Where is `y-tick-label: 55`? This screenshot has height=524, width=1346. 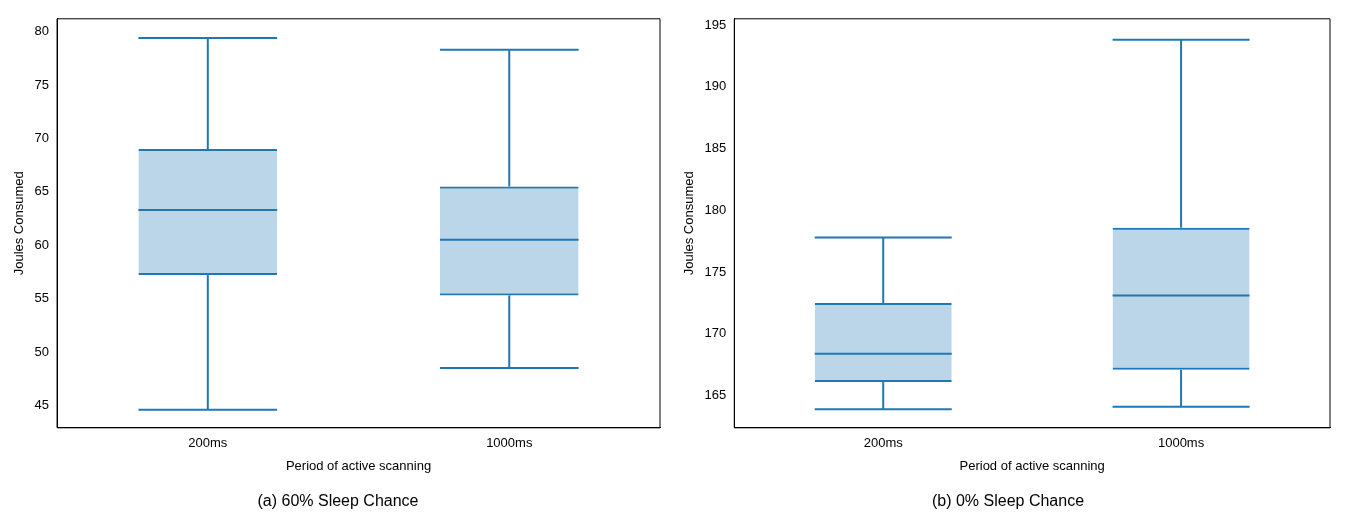
y-tick-label: 55 is located at coordinates (42, 298).